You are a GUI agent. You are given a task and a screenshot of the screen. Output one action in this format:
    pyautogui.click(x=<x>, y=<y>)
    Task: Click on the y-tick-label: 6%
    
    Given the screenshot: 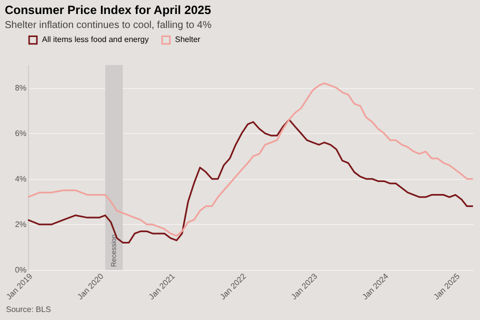 What is the action you would take?
    pyautogui.click(x=20, y=133)
    